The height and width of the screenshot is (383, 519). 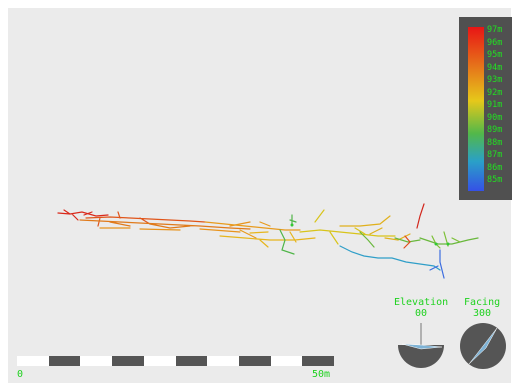 I want to click on scale-start-label: 0, so click(x=20, y=374).